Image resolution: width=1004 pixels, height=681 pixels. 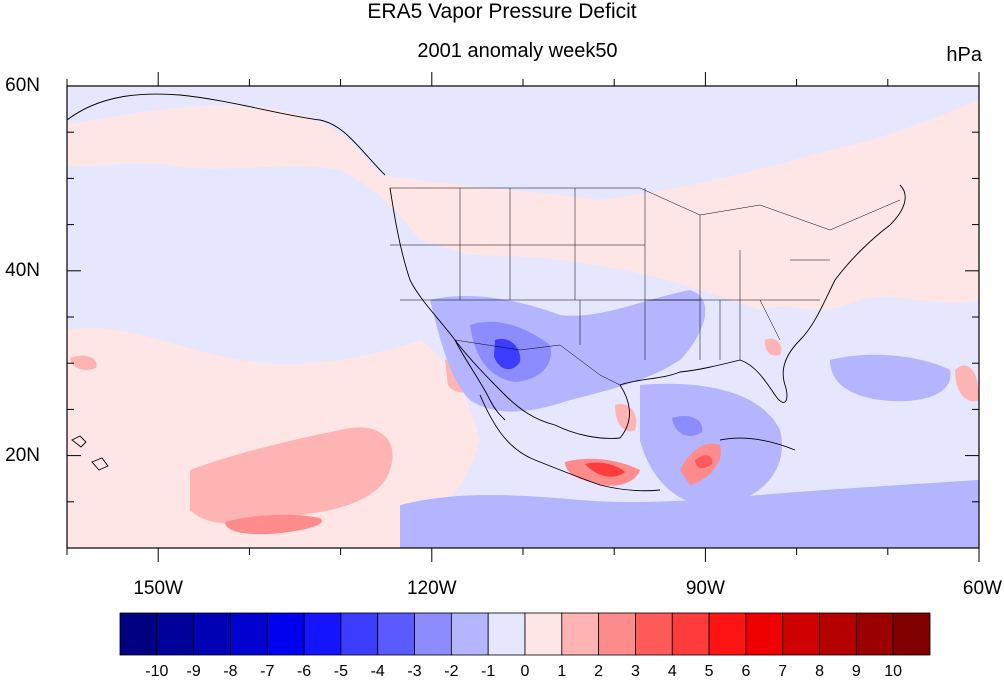 What do you see at coordinates (967, 383) in the screenshot?
I see `region-east-atlantic-positive` at bounding box center [967, 383].